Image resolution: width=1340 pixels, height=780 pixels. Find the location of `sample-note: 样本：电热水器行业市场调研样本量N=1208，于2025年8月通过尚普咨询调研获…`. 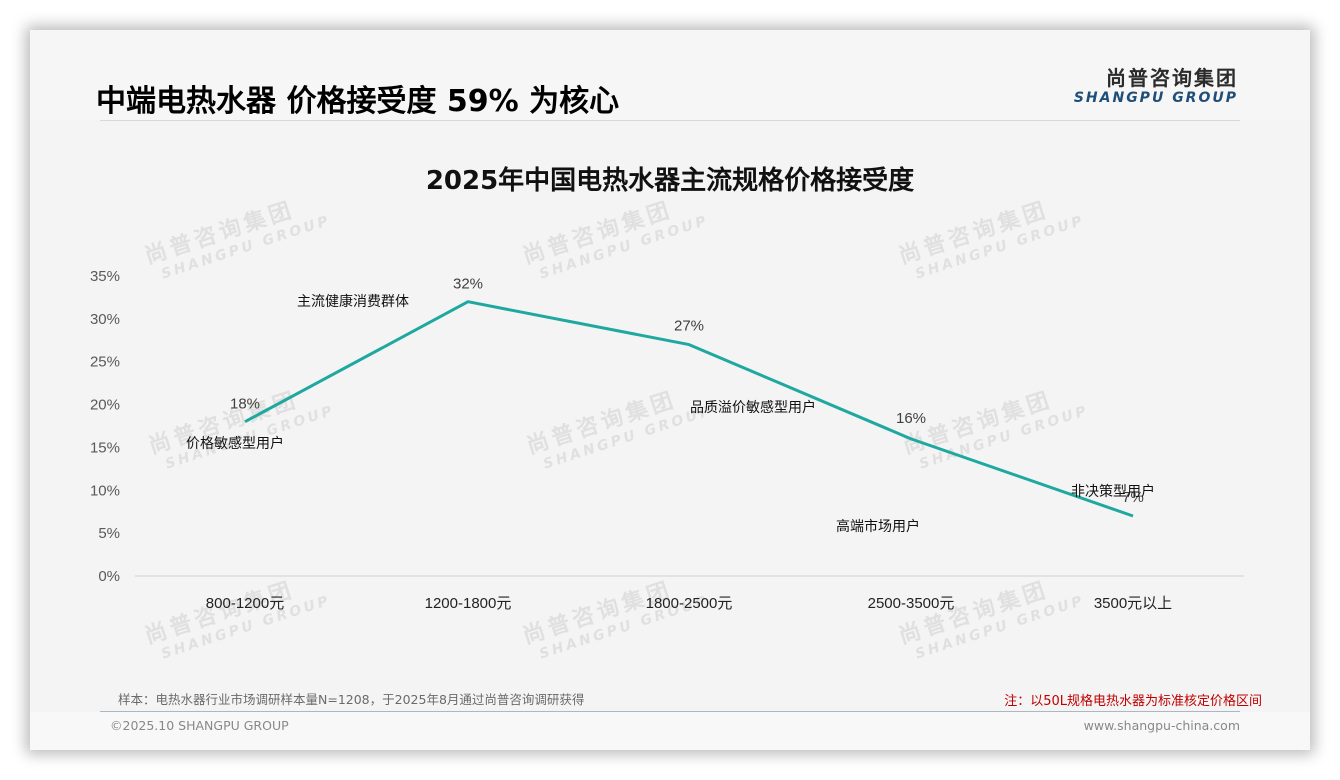

sample-note: 样本：电热水器行业市场调研样本量N=1208，于2025年8月通过尚普咨询调研获… is located at coordinates (351, 699).